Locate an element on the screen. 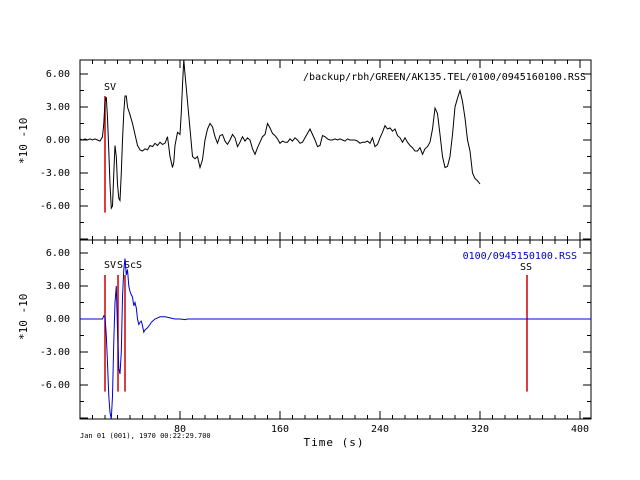 Image resolution: width=640 pixels, height=480 pixels. bottom-phase-label-sv: SV is located at coordinates (110, 265).